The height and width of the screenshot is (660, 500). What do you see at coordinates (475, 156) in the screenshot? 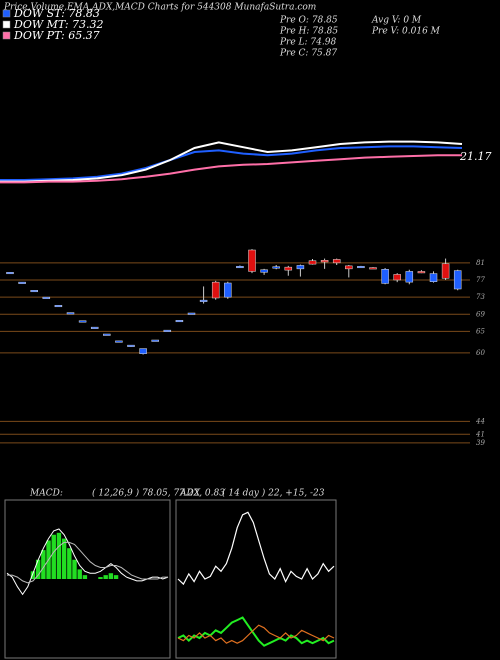
I see `annotation: 21.17` at bounding box center [475, 156].